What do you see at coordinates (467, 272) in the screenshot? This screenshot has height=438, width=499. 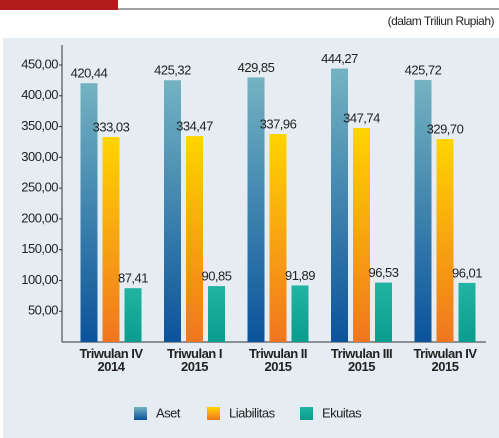 I see `value-label: 96,01` at bounding box center [467, 272].